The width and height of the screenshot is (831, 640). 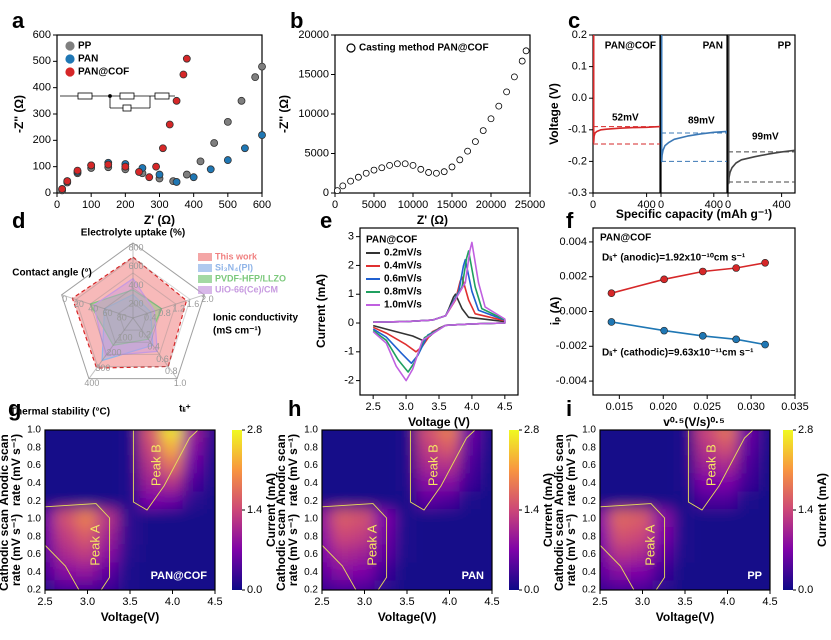 I want to click on x-tick-label: 400, so click(x=781, y=205).